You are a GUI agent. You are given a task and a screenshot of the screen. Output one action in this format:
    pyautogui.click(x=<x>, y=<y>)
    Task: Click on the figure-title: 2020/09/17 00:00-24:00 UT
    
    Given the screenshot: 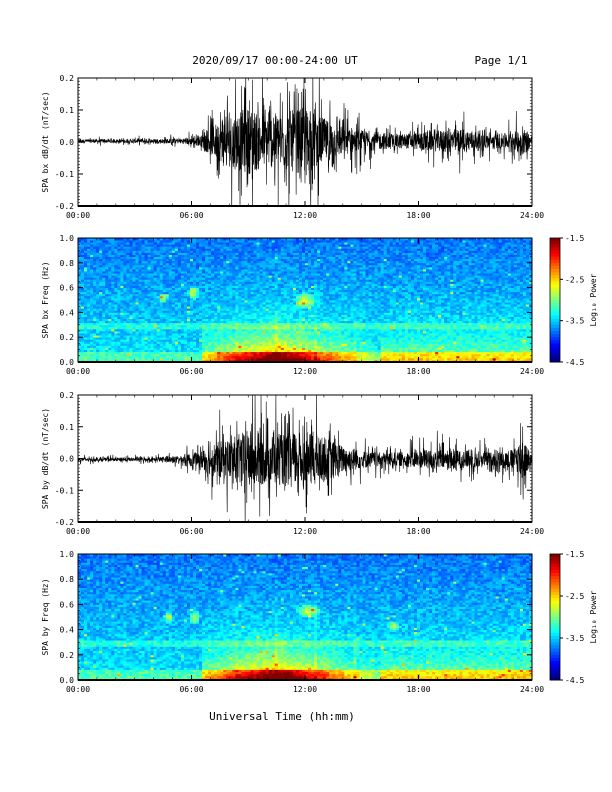 What is the action you would take?
    pyautogui.click(x=275, y=60)
    